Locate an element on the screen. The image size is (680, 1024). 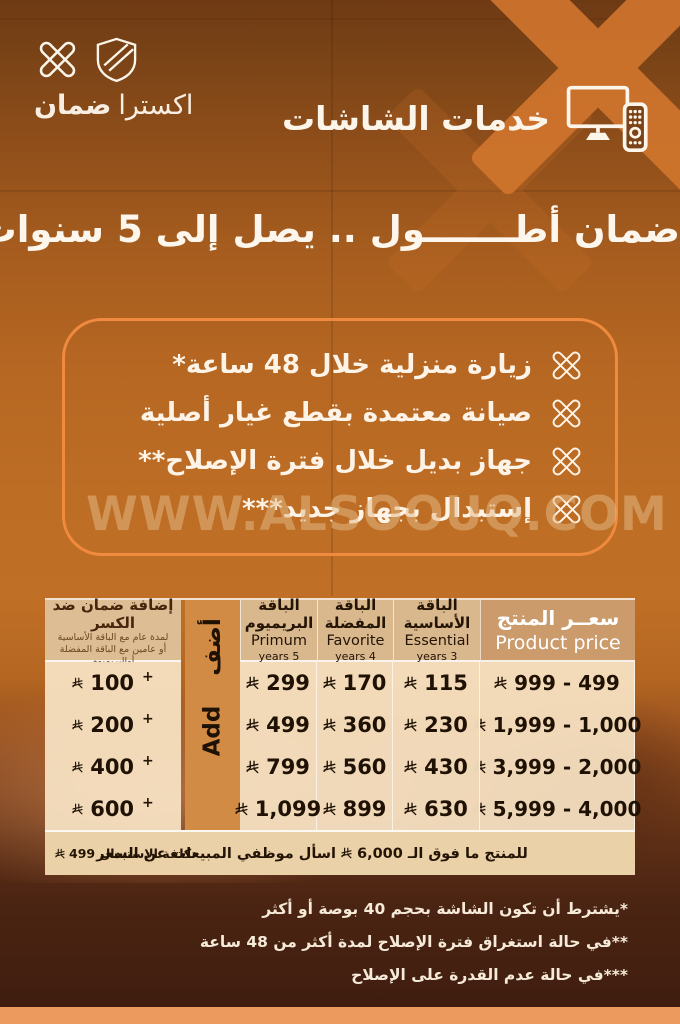
cell-price-range: 999 - 499 is located at coordinates (557, 683).